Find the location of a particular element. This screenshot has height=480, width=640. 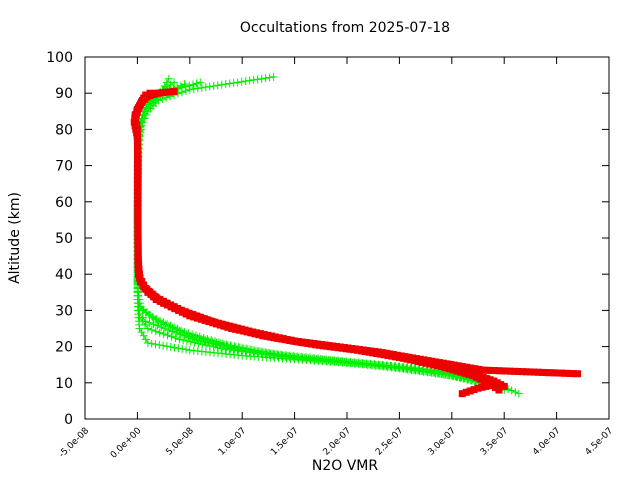

x-tick-label: 3.0e-07 is located at coordinates (442, 442).